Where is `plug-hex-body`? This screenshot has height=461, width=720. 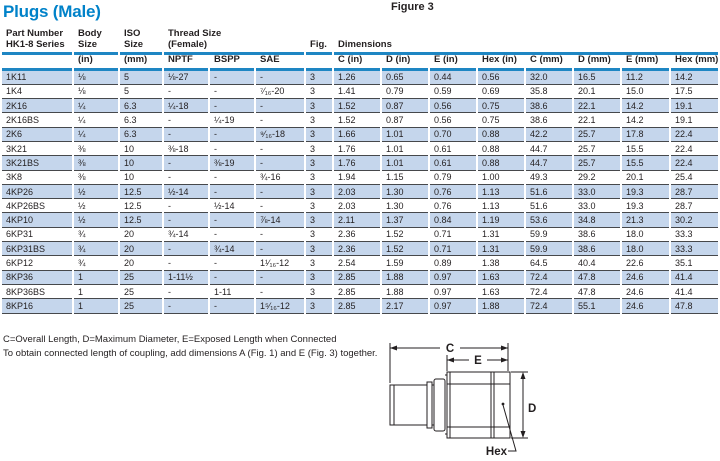
plug-hex-body is located at coordinates (478, 405).